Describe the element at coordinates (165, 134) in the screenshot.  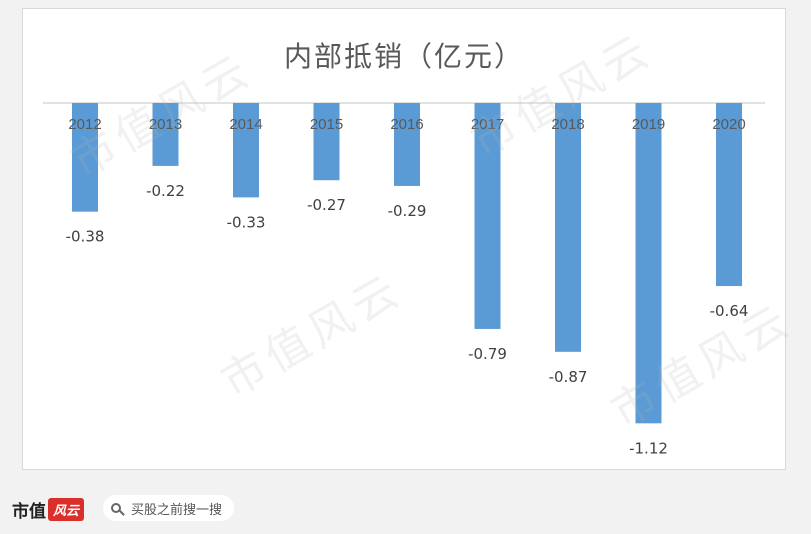
I see `bar-2013` at that location.